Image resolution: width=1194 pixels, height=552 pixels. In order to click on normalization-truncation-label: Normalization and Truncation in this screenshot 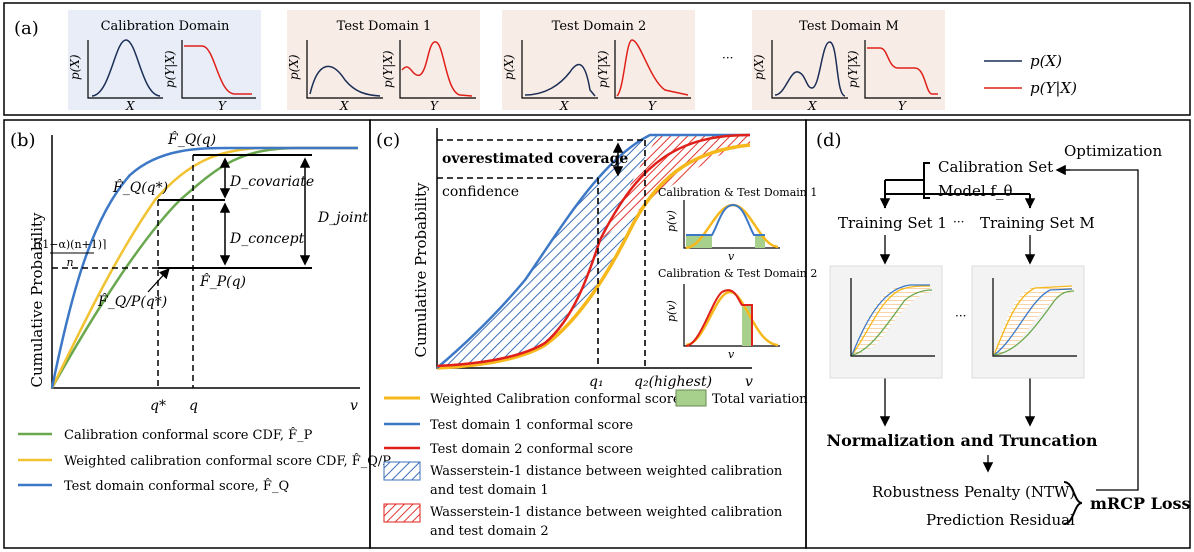, I will do `click(961, 440)`.